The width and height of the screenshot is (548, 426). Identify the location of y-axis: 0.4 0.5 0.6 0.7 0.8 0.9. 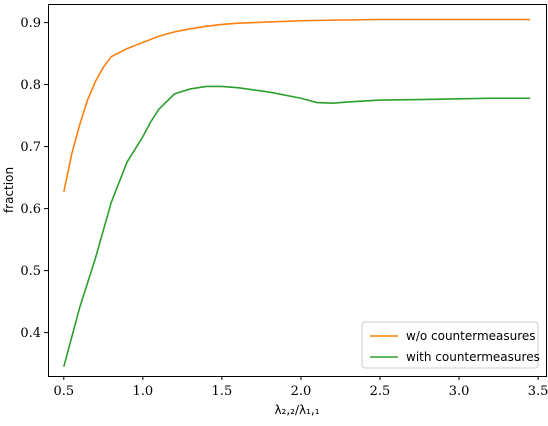
(34, 178).